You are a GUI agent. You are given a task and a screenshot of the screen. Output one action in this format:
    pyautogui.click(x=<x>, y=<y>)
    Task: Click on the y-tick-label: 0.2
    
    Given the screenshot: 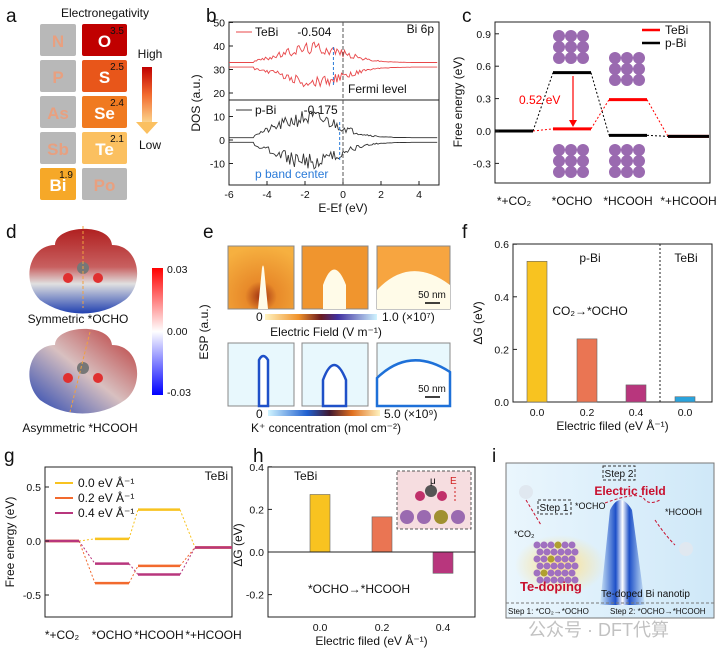 What is the action you would take?
    pyautogui.click(x=501, y=350)
    